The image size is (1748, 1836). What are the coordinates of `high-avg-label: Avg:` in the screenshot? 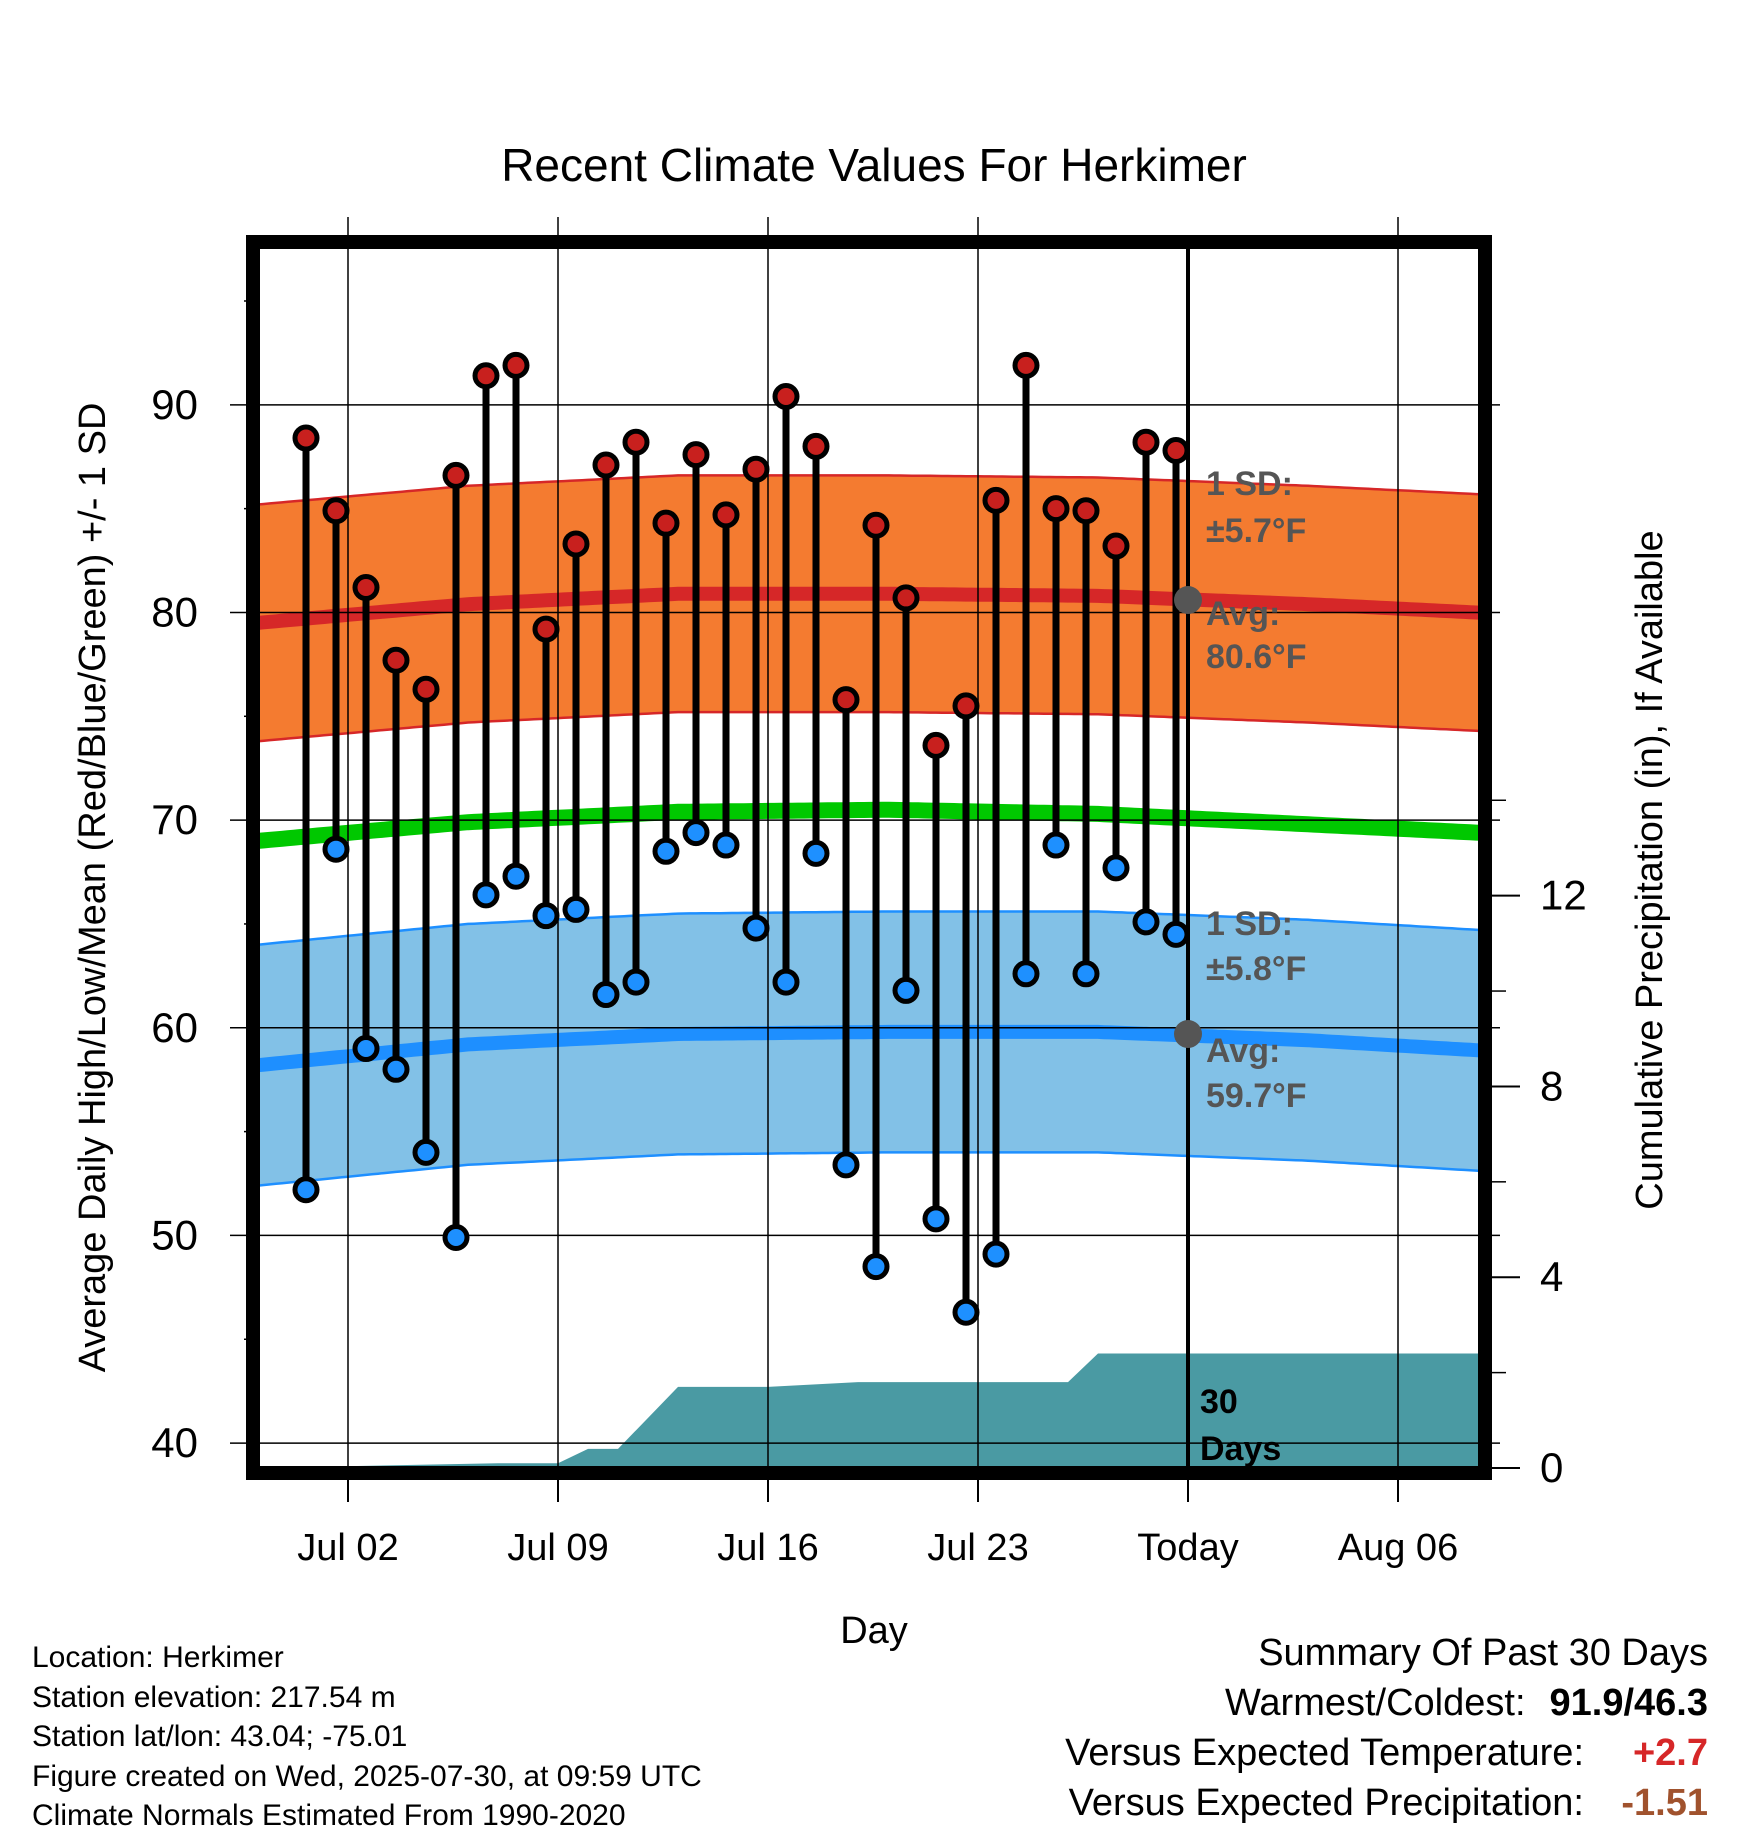 It's located at (1243, 614).